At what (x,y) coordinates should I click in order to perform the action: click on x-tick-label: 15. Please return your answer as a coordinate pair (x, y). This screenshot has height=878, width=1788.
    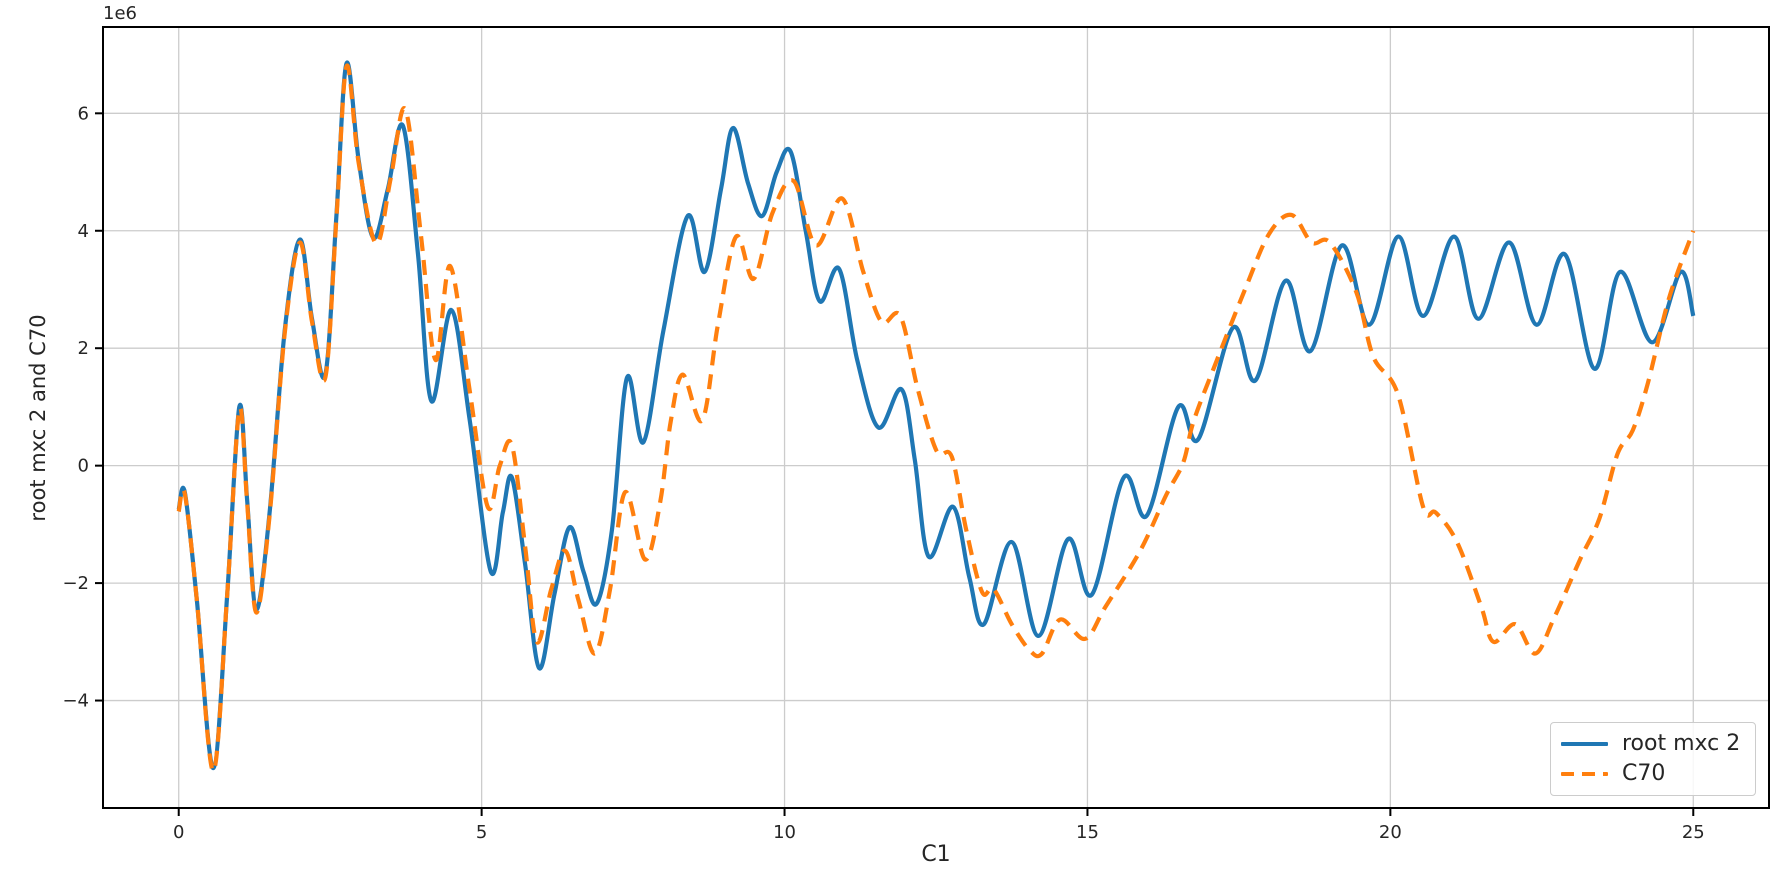
    Looking at the image, I should click on (1087, 832).